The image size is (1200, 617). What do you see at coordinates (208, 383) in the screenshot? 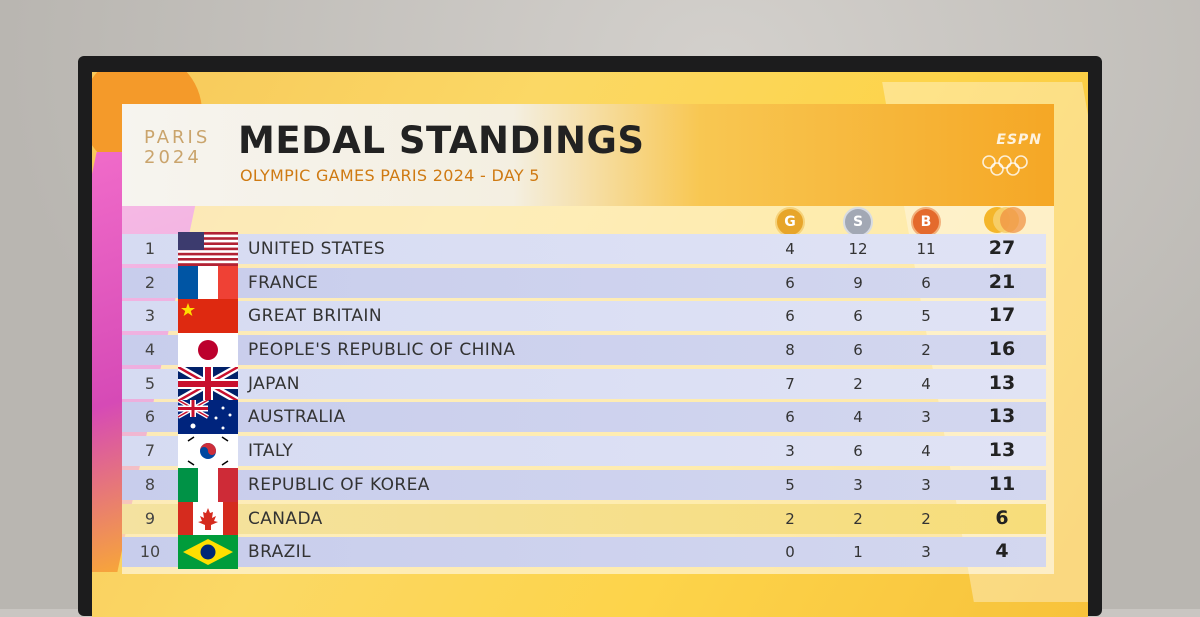
I see `uk-flag-icon` at bounding box center [208, 383].